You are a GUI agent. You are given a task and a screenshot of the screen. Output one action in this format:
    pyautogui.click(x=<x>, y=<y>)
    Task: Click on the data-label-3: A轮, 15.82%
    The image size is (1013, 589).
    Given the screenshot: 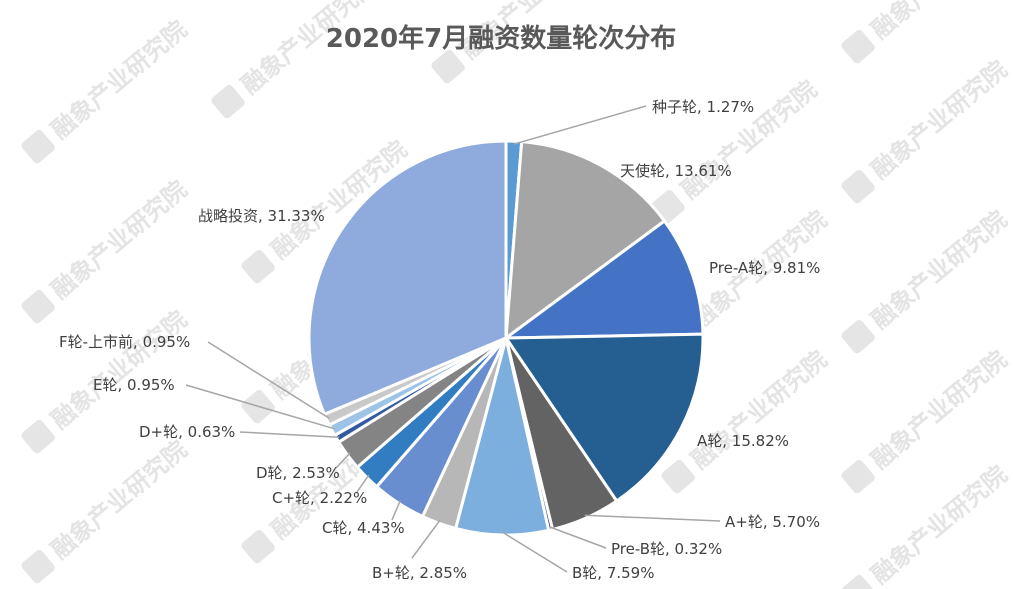 What is the action you would take?
    pyautogui.click(x=743, y=441)
    